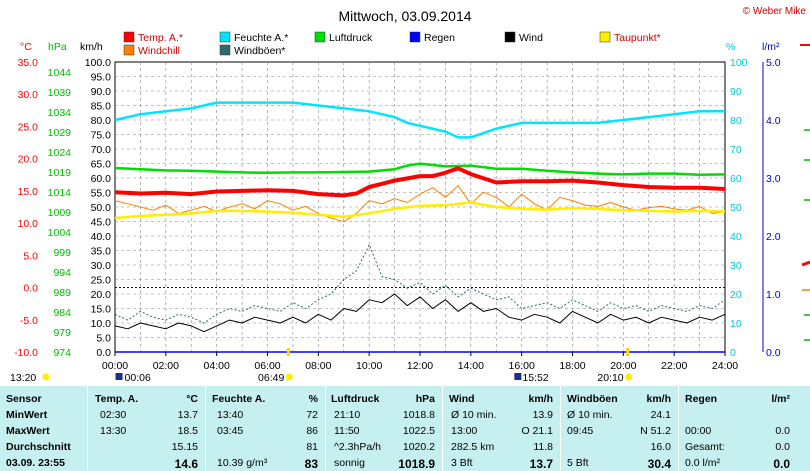 This screenshot has height=471, width=810. Describe the element at coordinates (349, 463) in the screenshot. I see `table-pressure-time: sonnig` at that location.